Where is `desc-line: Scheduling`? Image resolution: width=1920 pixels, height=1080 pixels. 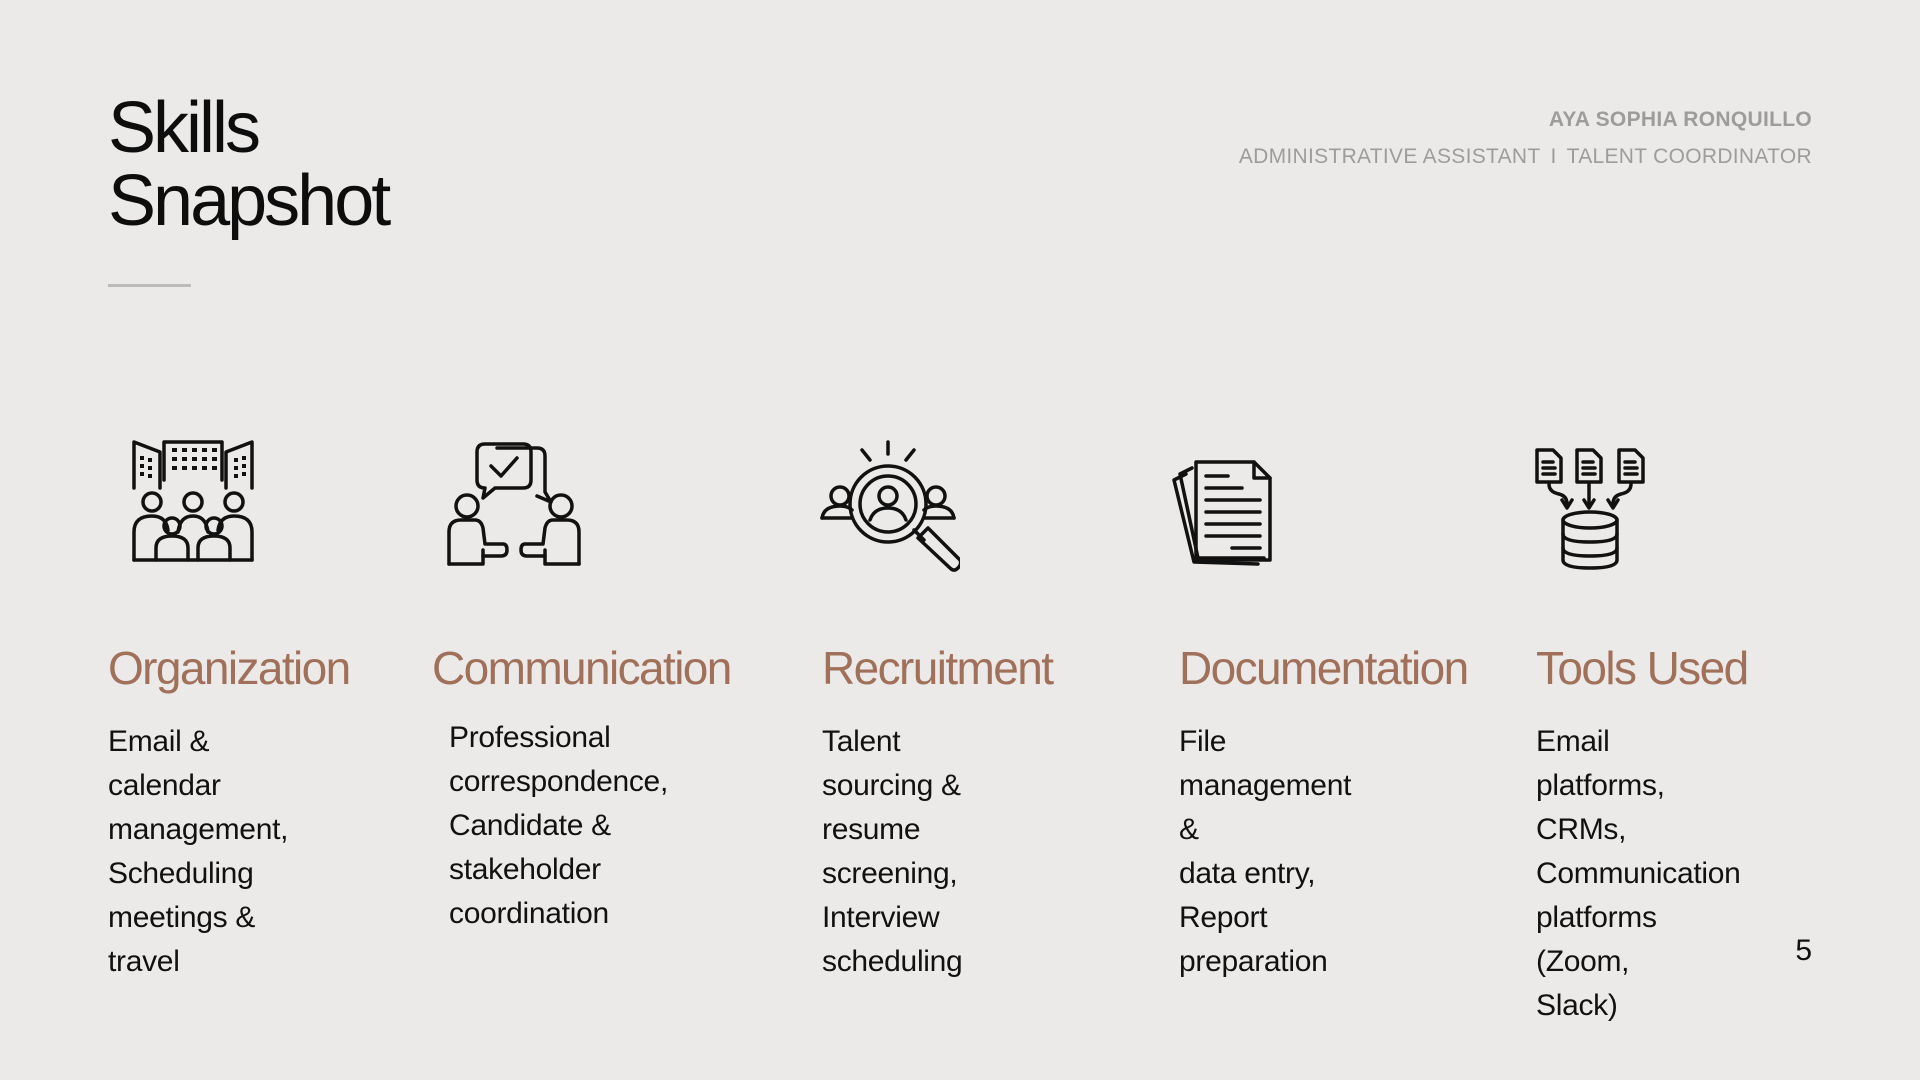
desc-line: Scheduling is located at coordinates (181, 873).